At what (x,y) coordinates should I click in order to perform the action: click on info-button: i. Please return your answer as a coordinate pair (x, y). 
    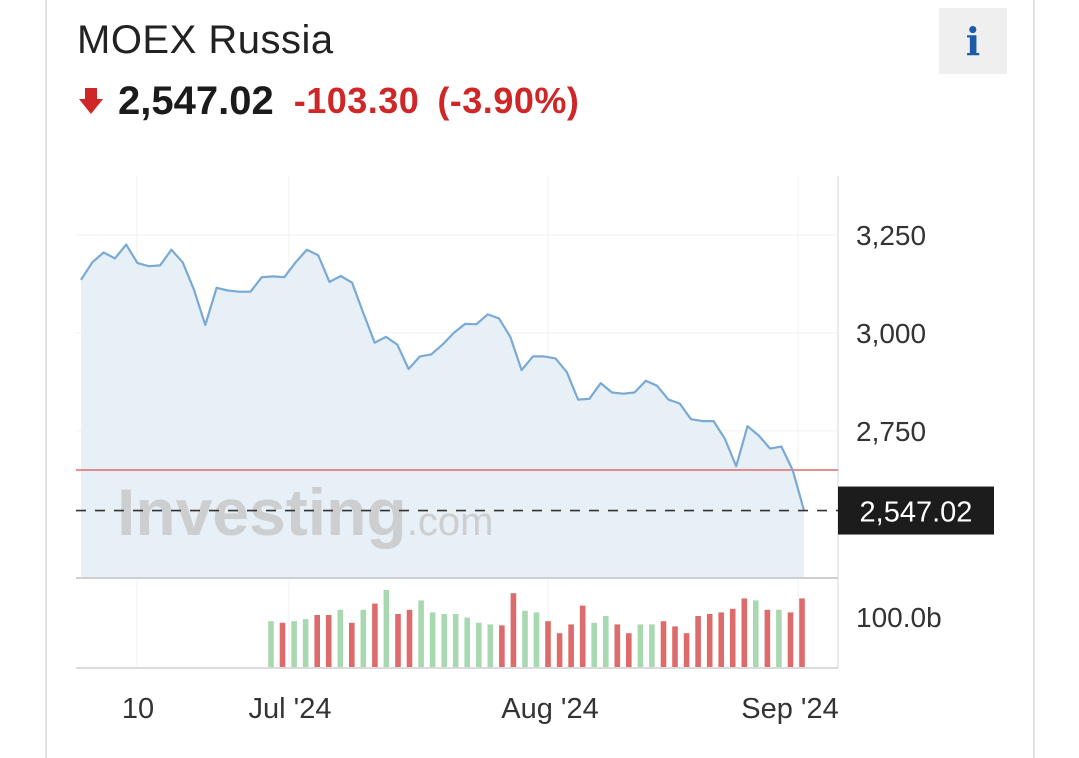
    Looking at the image, I should click on (973, 41).